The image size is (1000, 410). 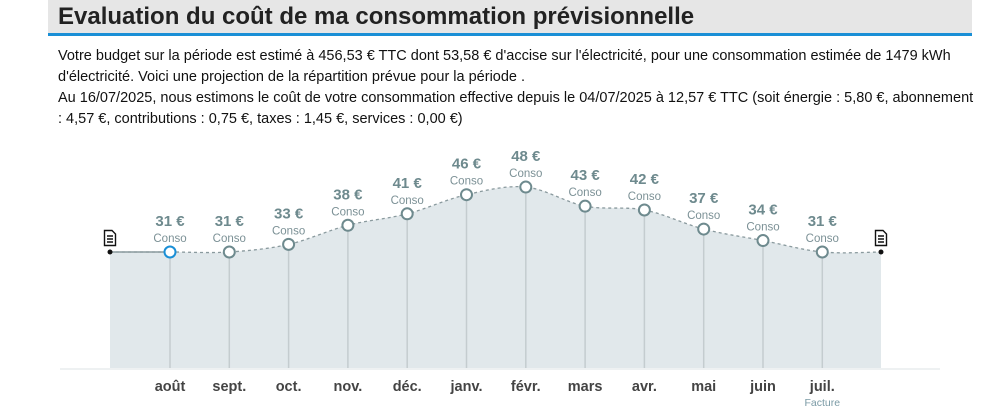 What do you see at coordinates (110, 238) in the screenshot?
I see `document-icon-start` at bounding box center [110, 238].